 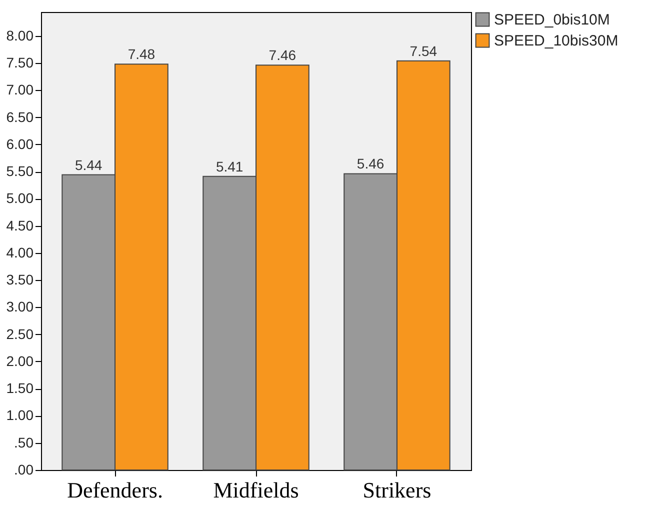 What do you see at coordinates (424, 50) in the screenshot?
I see `data-label: 7.54` at bounding box center [424, 50].